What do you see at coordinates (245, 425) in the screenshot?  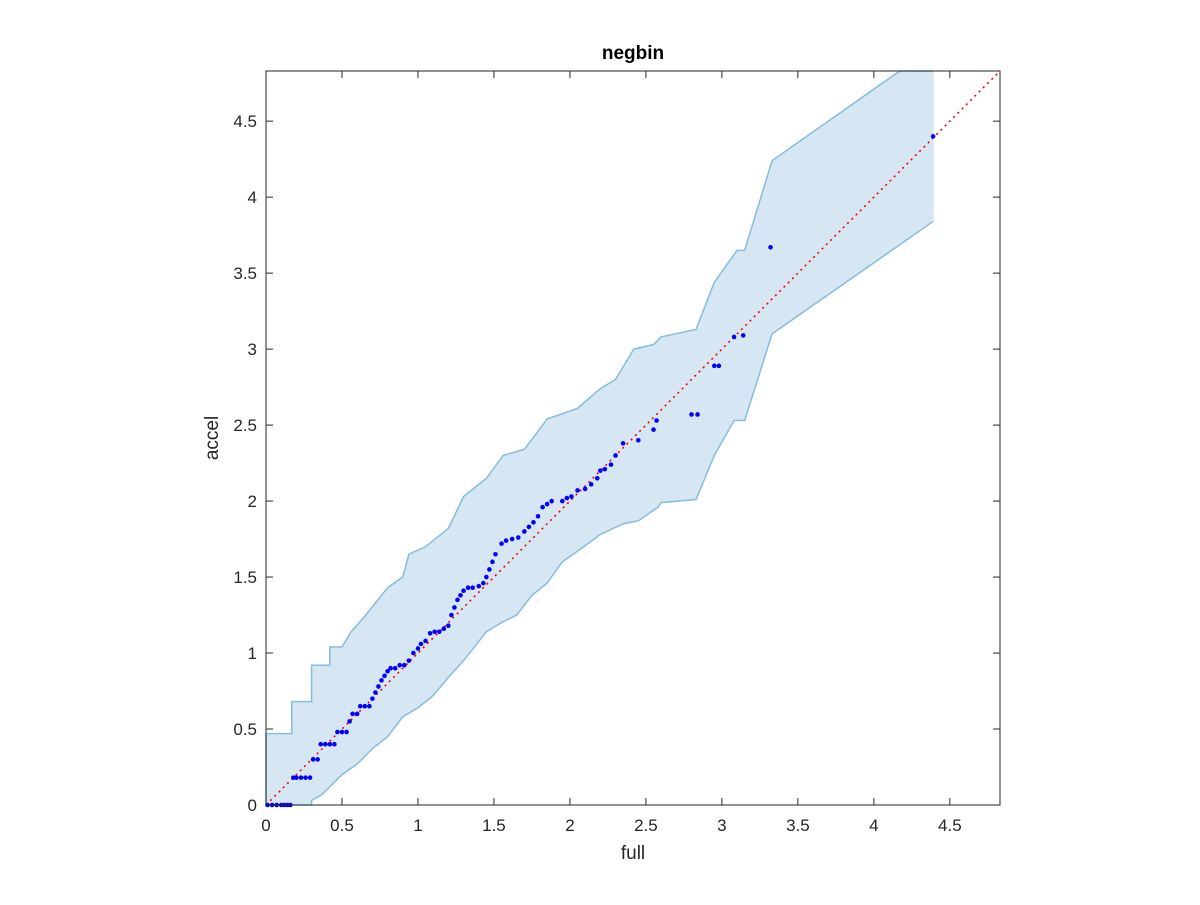 I see `y-tick-label: 2.5` at bounding box center [245, 425].